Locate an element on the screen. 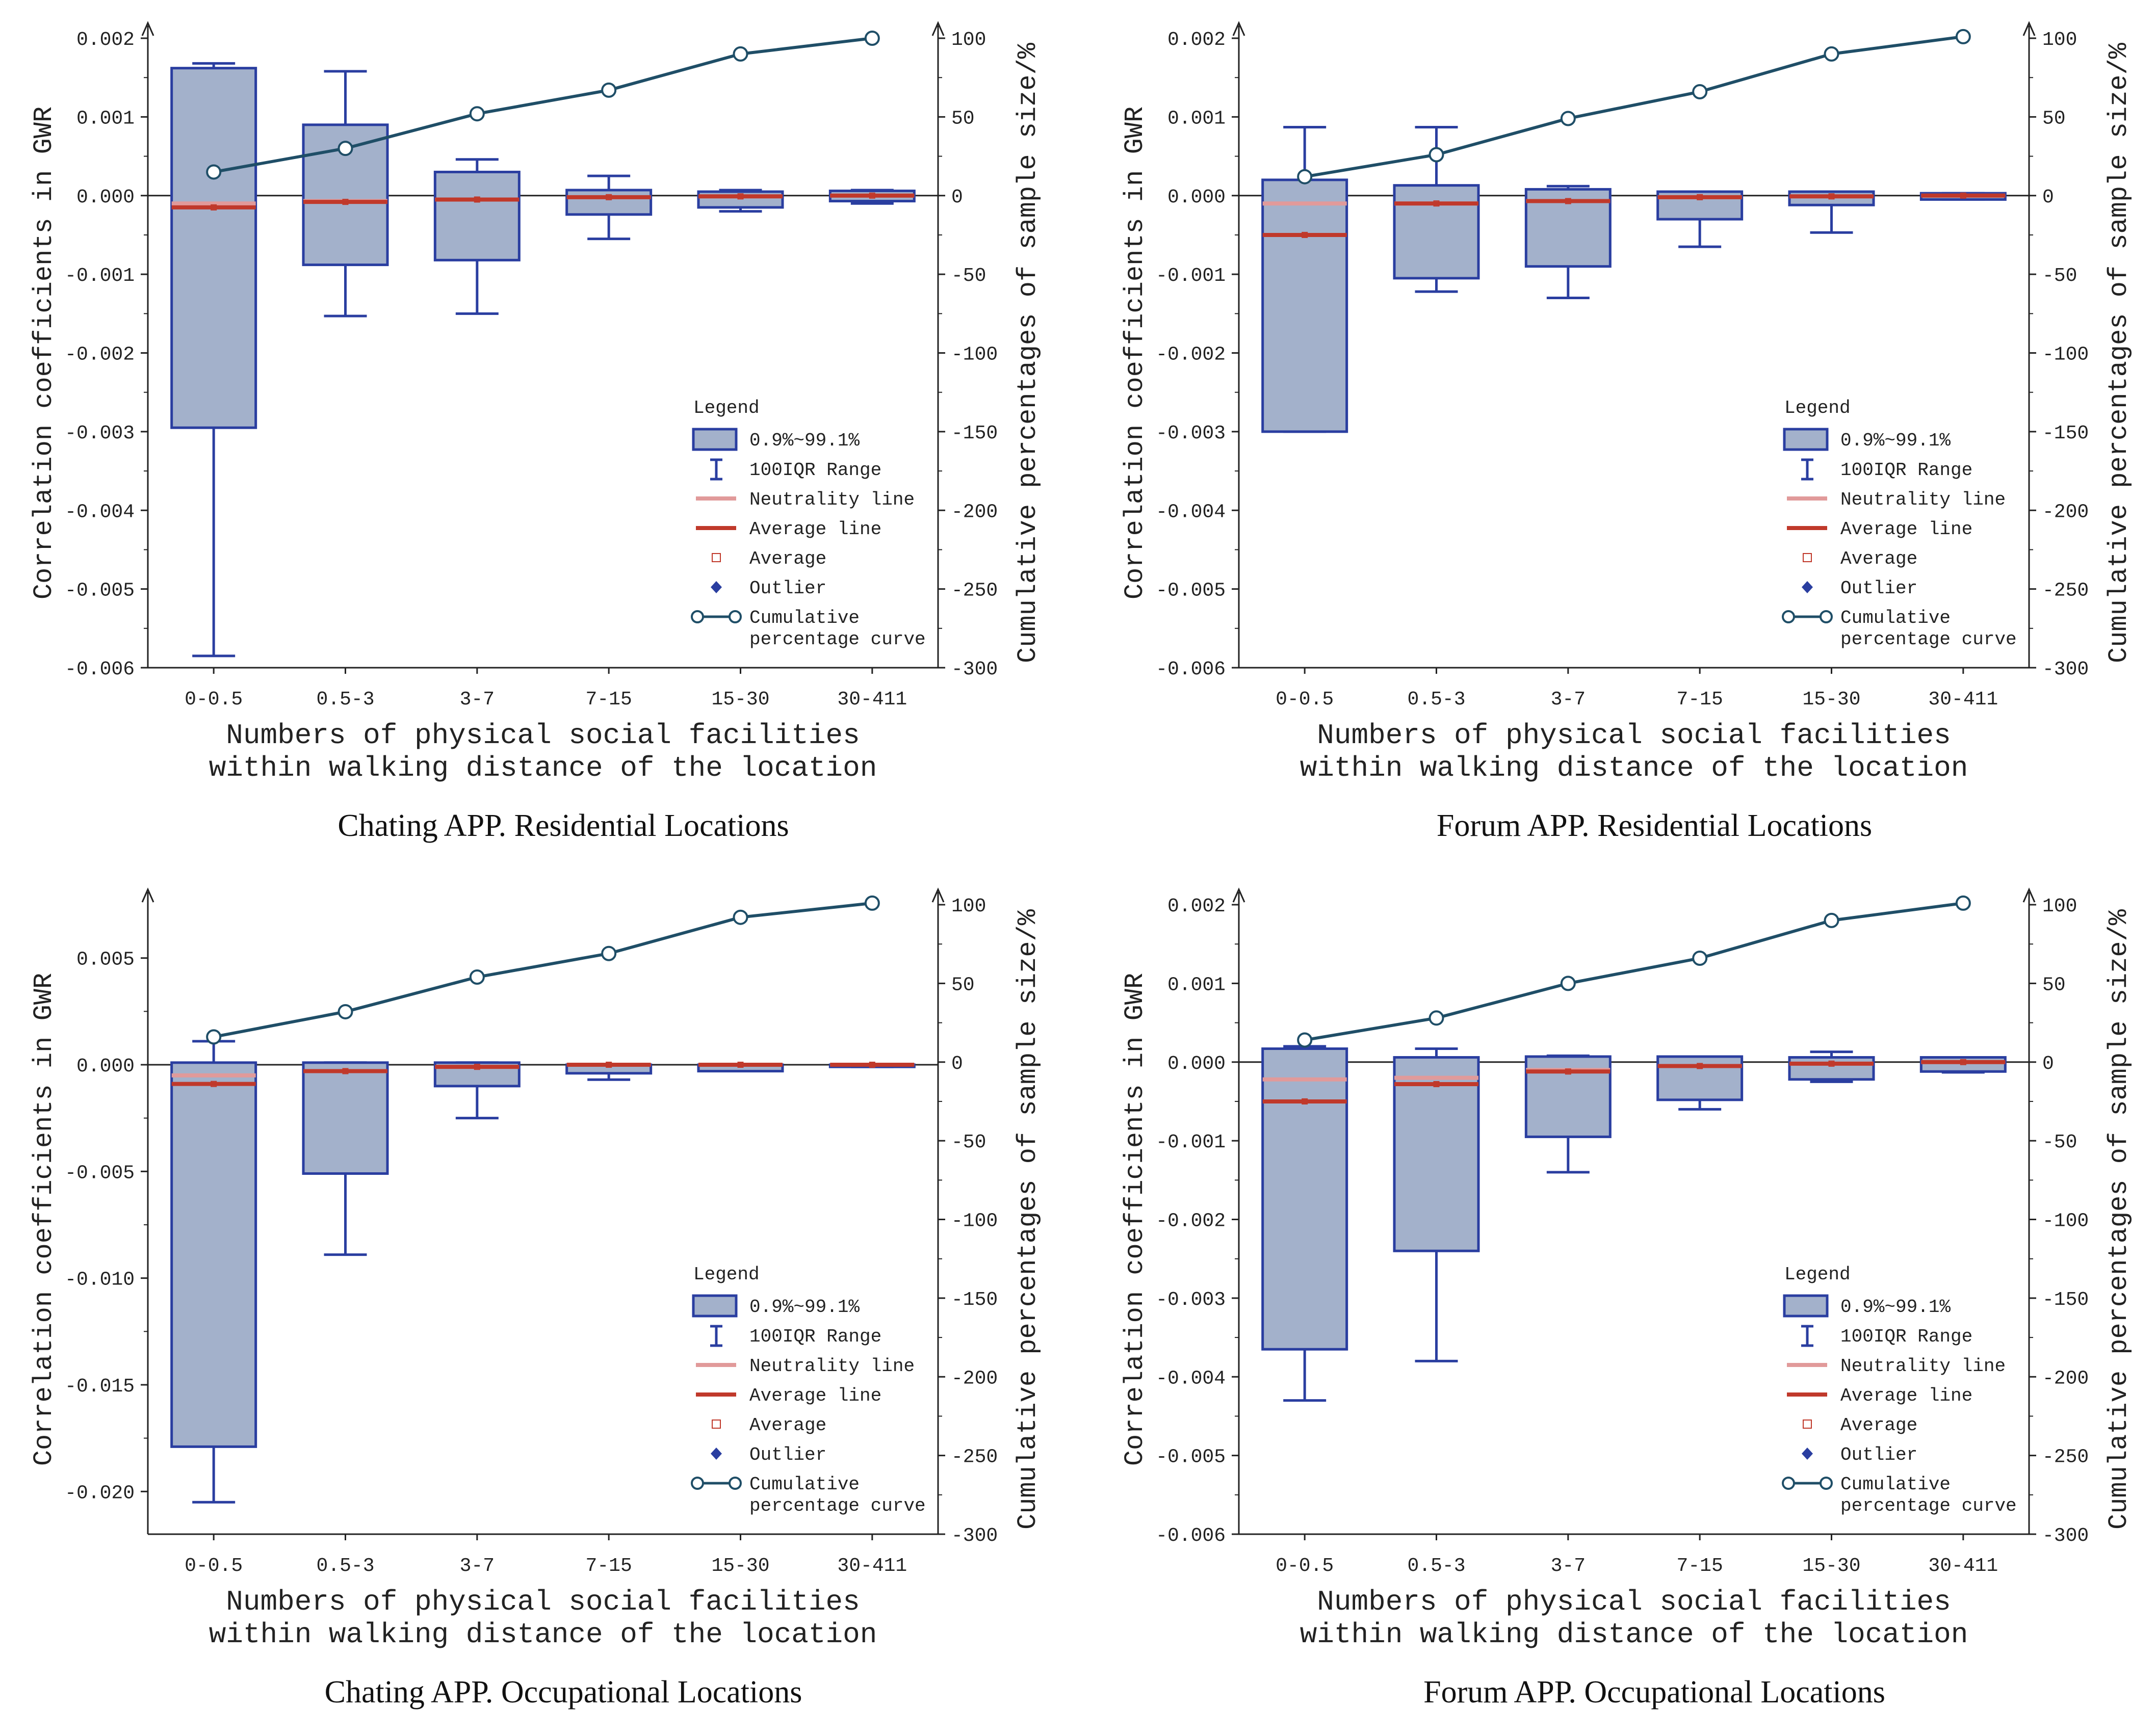  y-tick-label: -0.010 is located at coordinates (100, 1280).